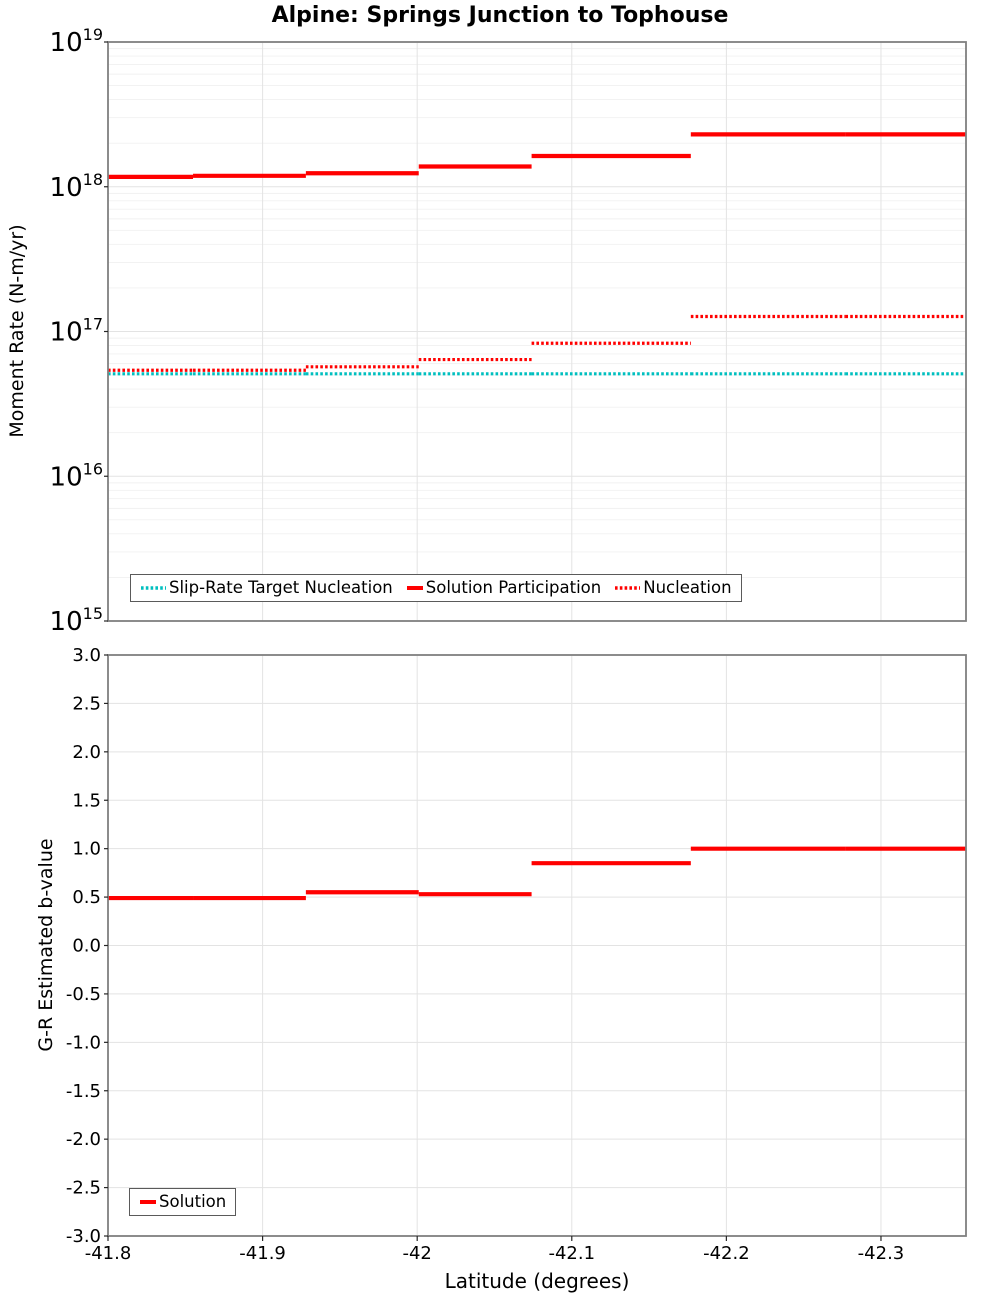 The width and height of the screenshot is (1000, 1300). What do you see at coordinates (86, 655) in the screenshot?
I see `svg-text: 3.0` at bounding box center [86, 655].